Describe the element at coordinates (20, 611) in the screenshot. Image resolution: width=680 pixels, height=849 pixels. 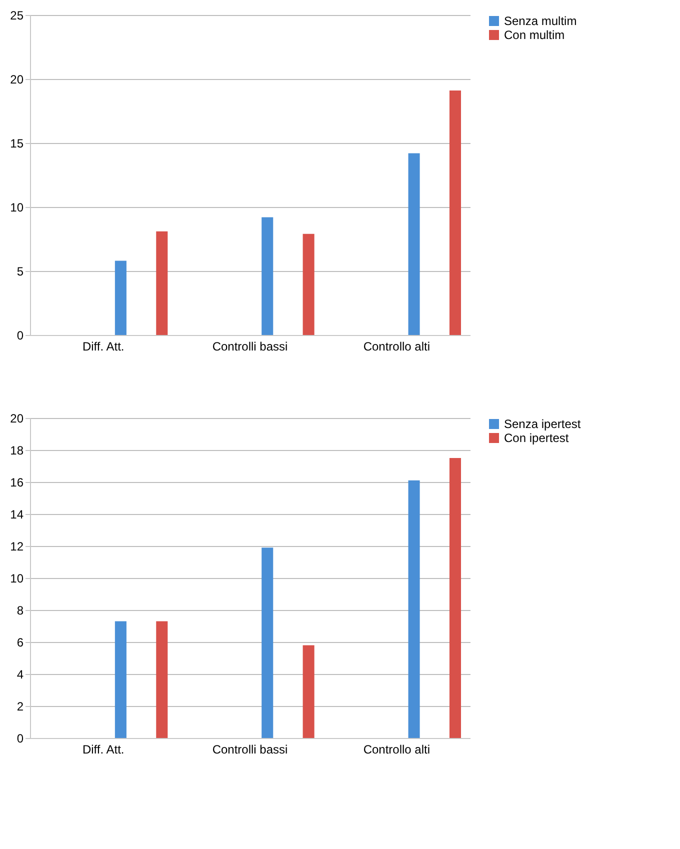
I see `y-tick-label: 8` at that location.